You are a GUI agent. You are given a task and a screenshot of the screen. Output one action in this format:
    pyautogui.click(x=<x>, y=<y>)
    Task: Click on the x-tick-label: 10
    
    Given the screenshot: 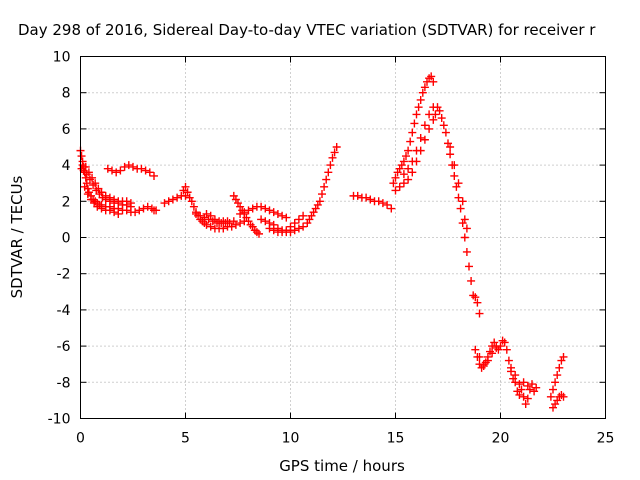 What is the action you would take?
    pyautogui.click(x=291, y=439)
    